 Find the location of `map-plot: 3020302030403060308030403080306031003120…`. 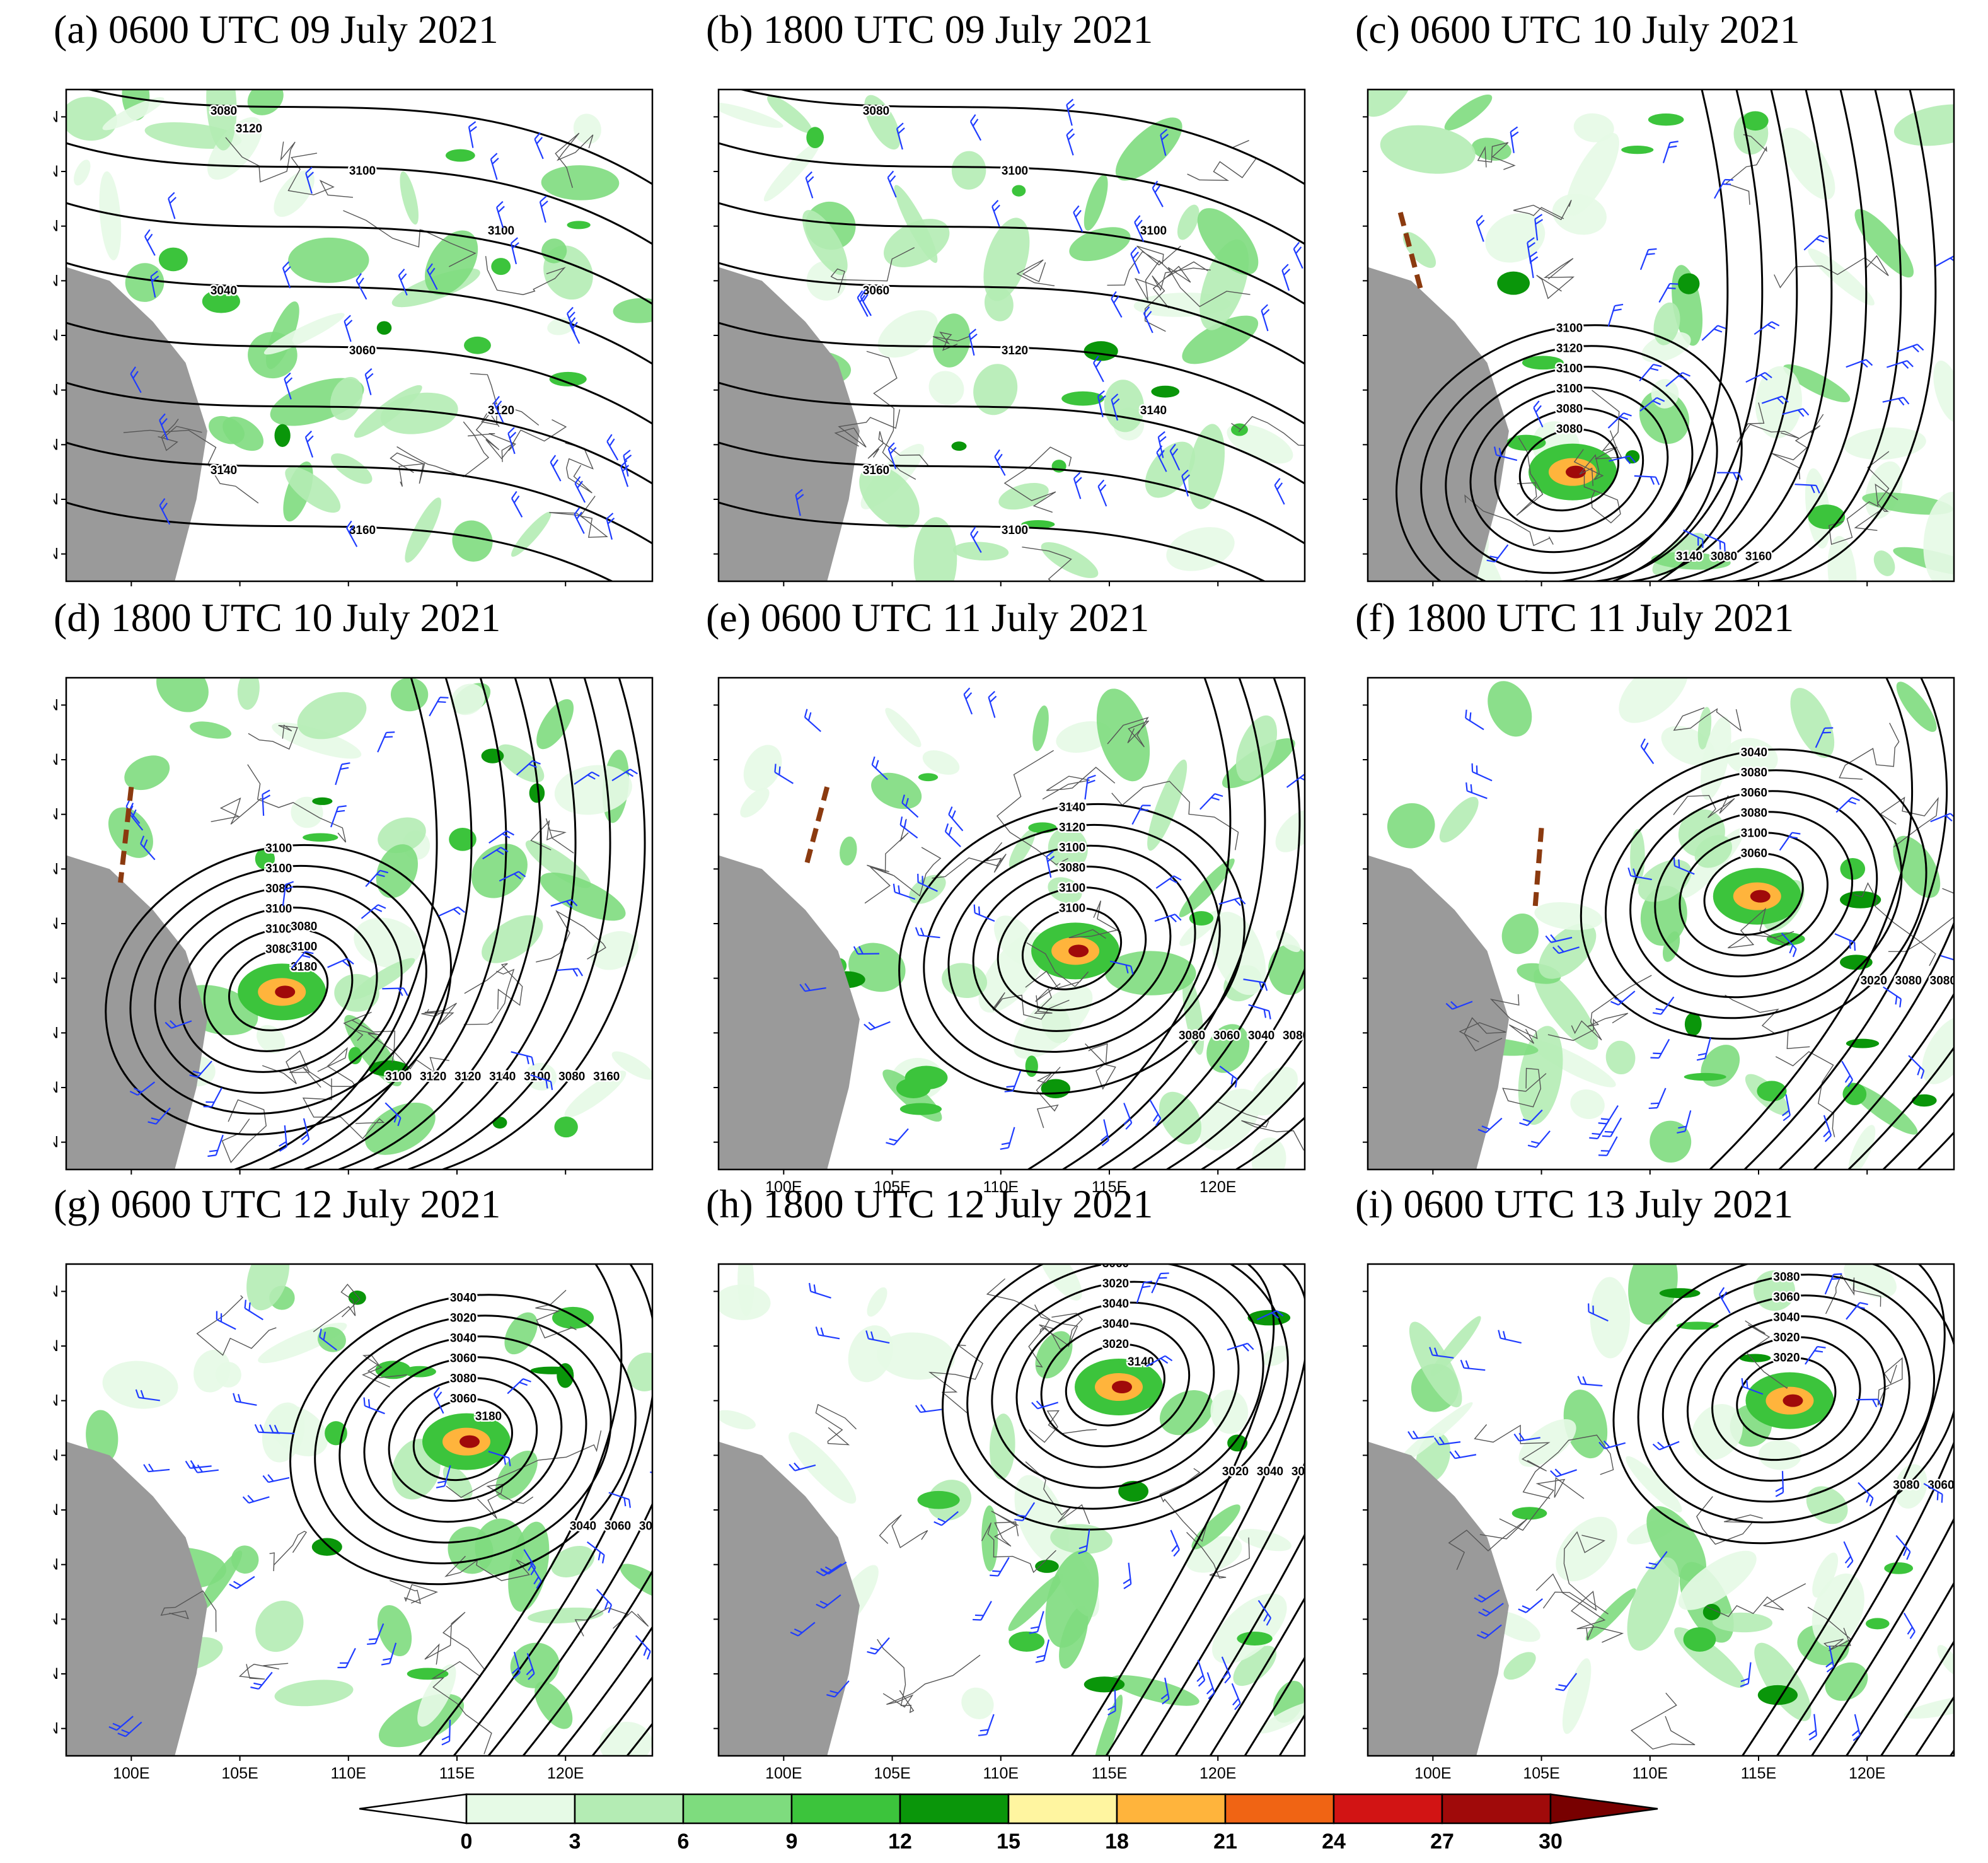

map-plot: 3020302030403060308030403080306031003120… is located at coordinates (1659, 1522).